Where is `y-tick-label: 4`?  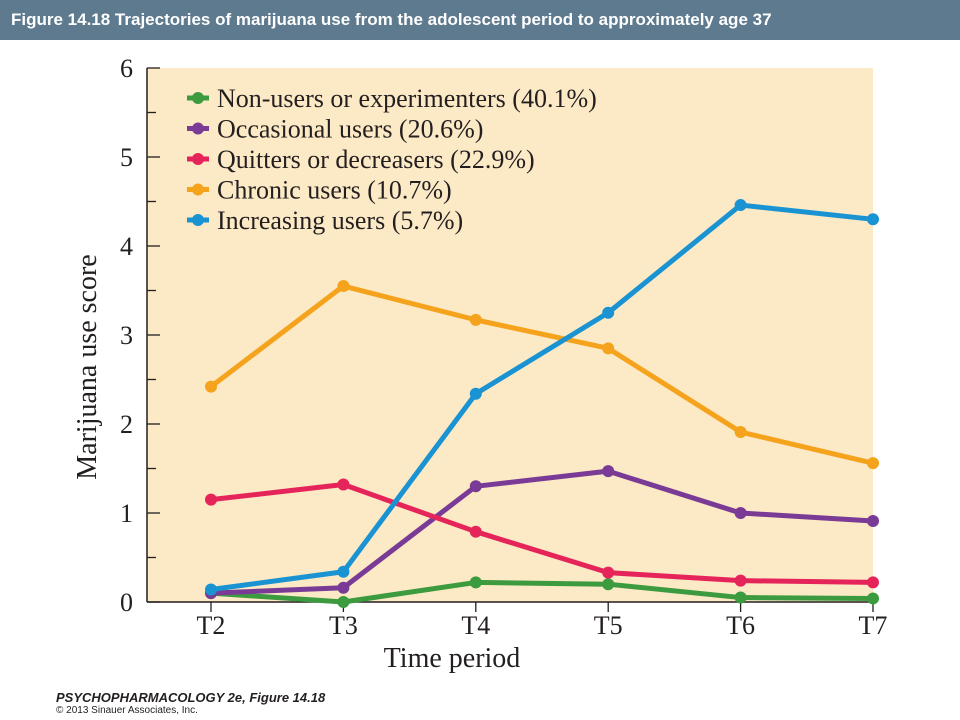
y-tick-label: 4 is located at coordinates (126, 246).